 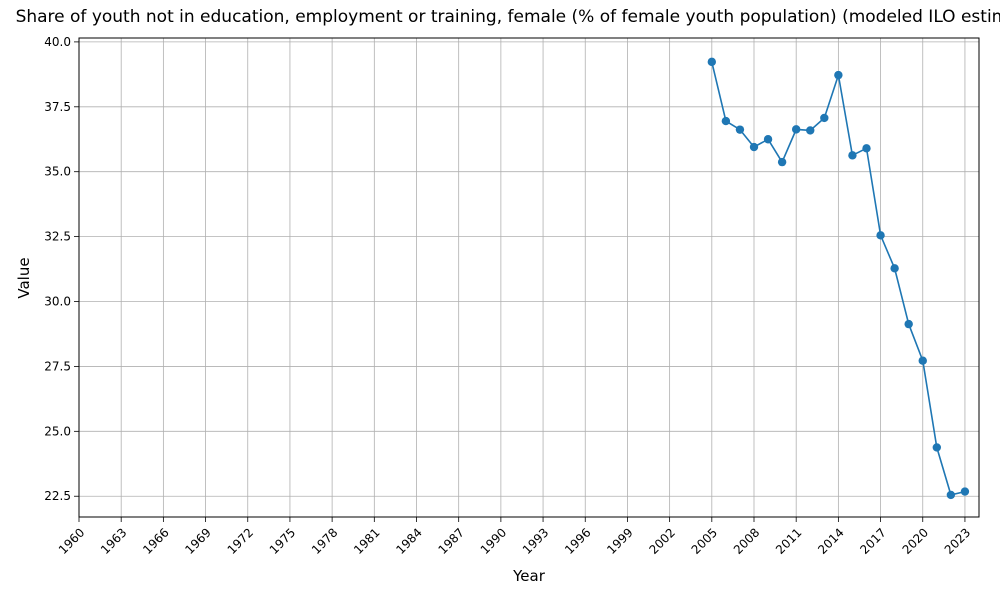 What do you see at coordinates (61, 269) in the screenshot?
I see `y-axis: 22.5 25.0 27.5 30.0 32.5 35.0 37.5 40.0` at bounding box center [61, 269].